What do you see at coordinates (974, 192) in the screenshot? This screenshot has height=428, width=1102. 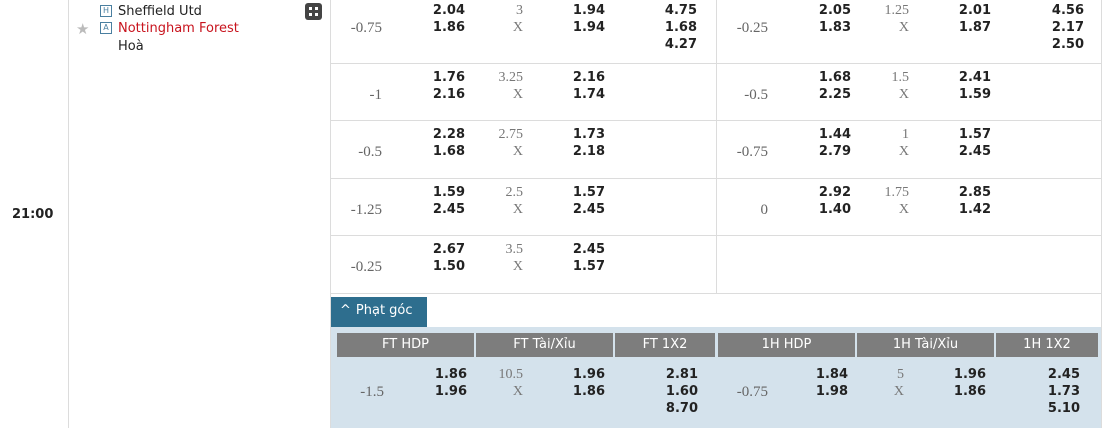 I see `over-under-odds: 2.85` at bounding box center [974, 192].